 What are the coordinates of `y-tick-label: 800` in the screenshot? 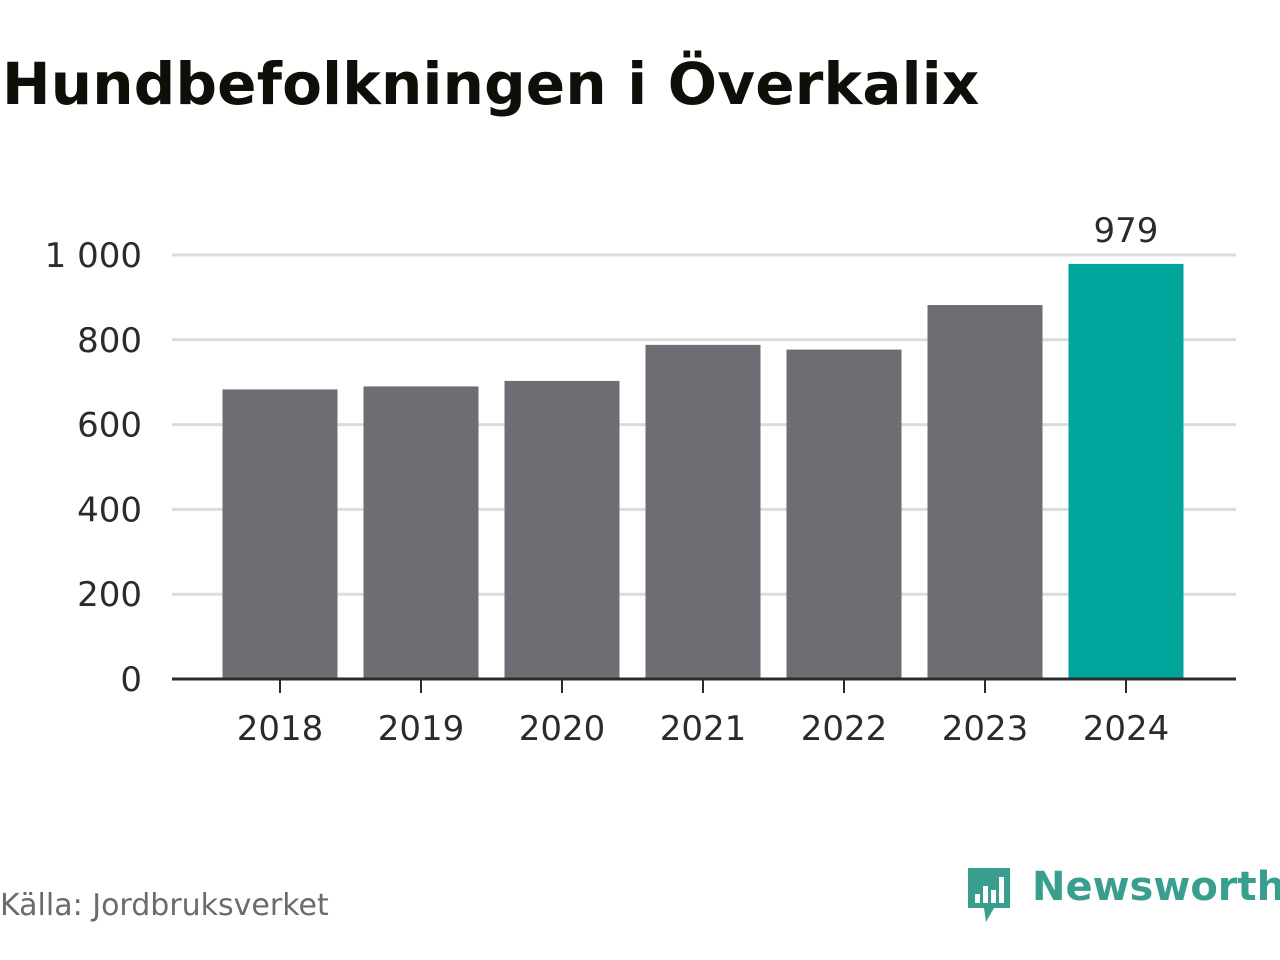 It's located at (109, 341).